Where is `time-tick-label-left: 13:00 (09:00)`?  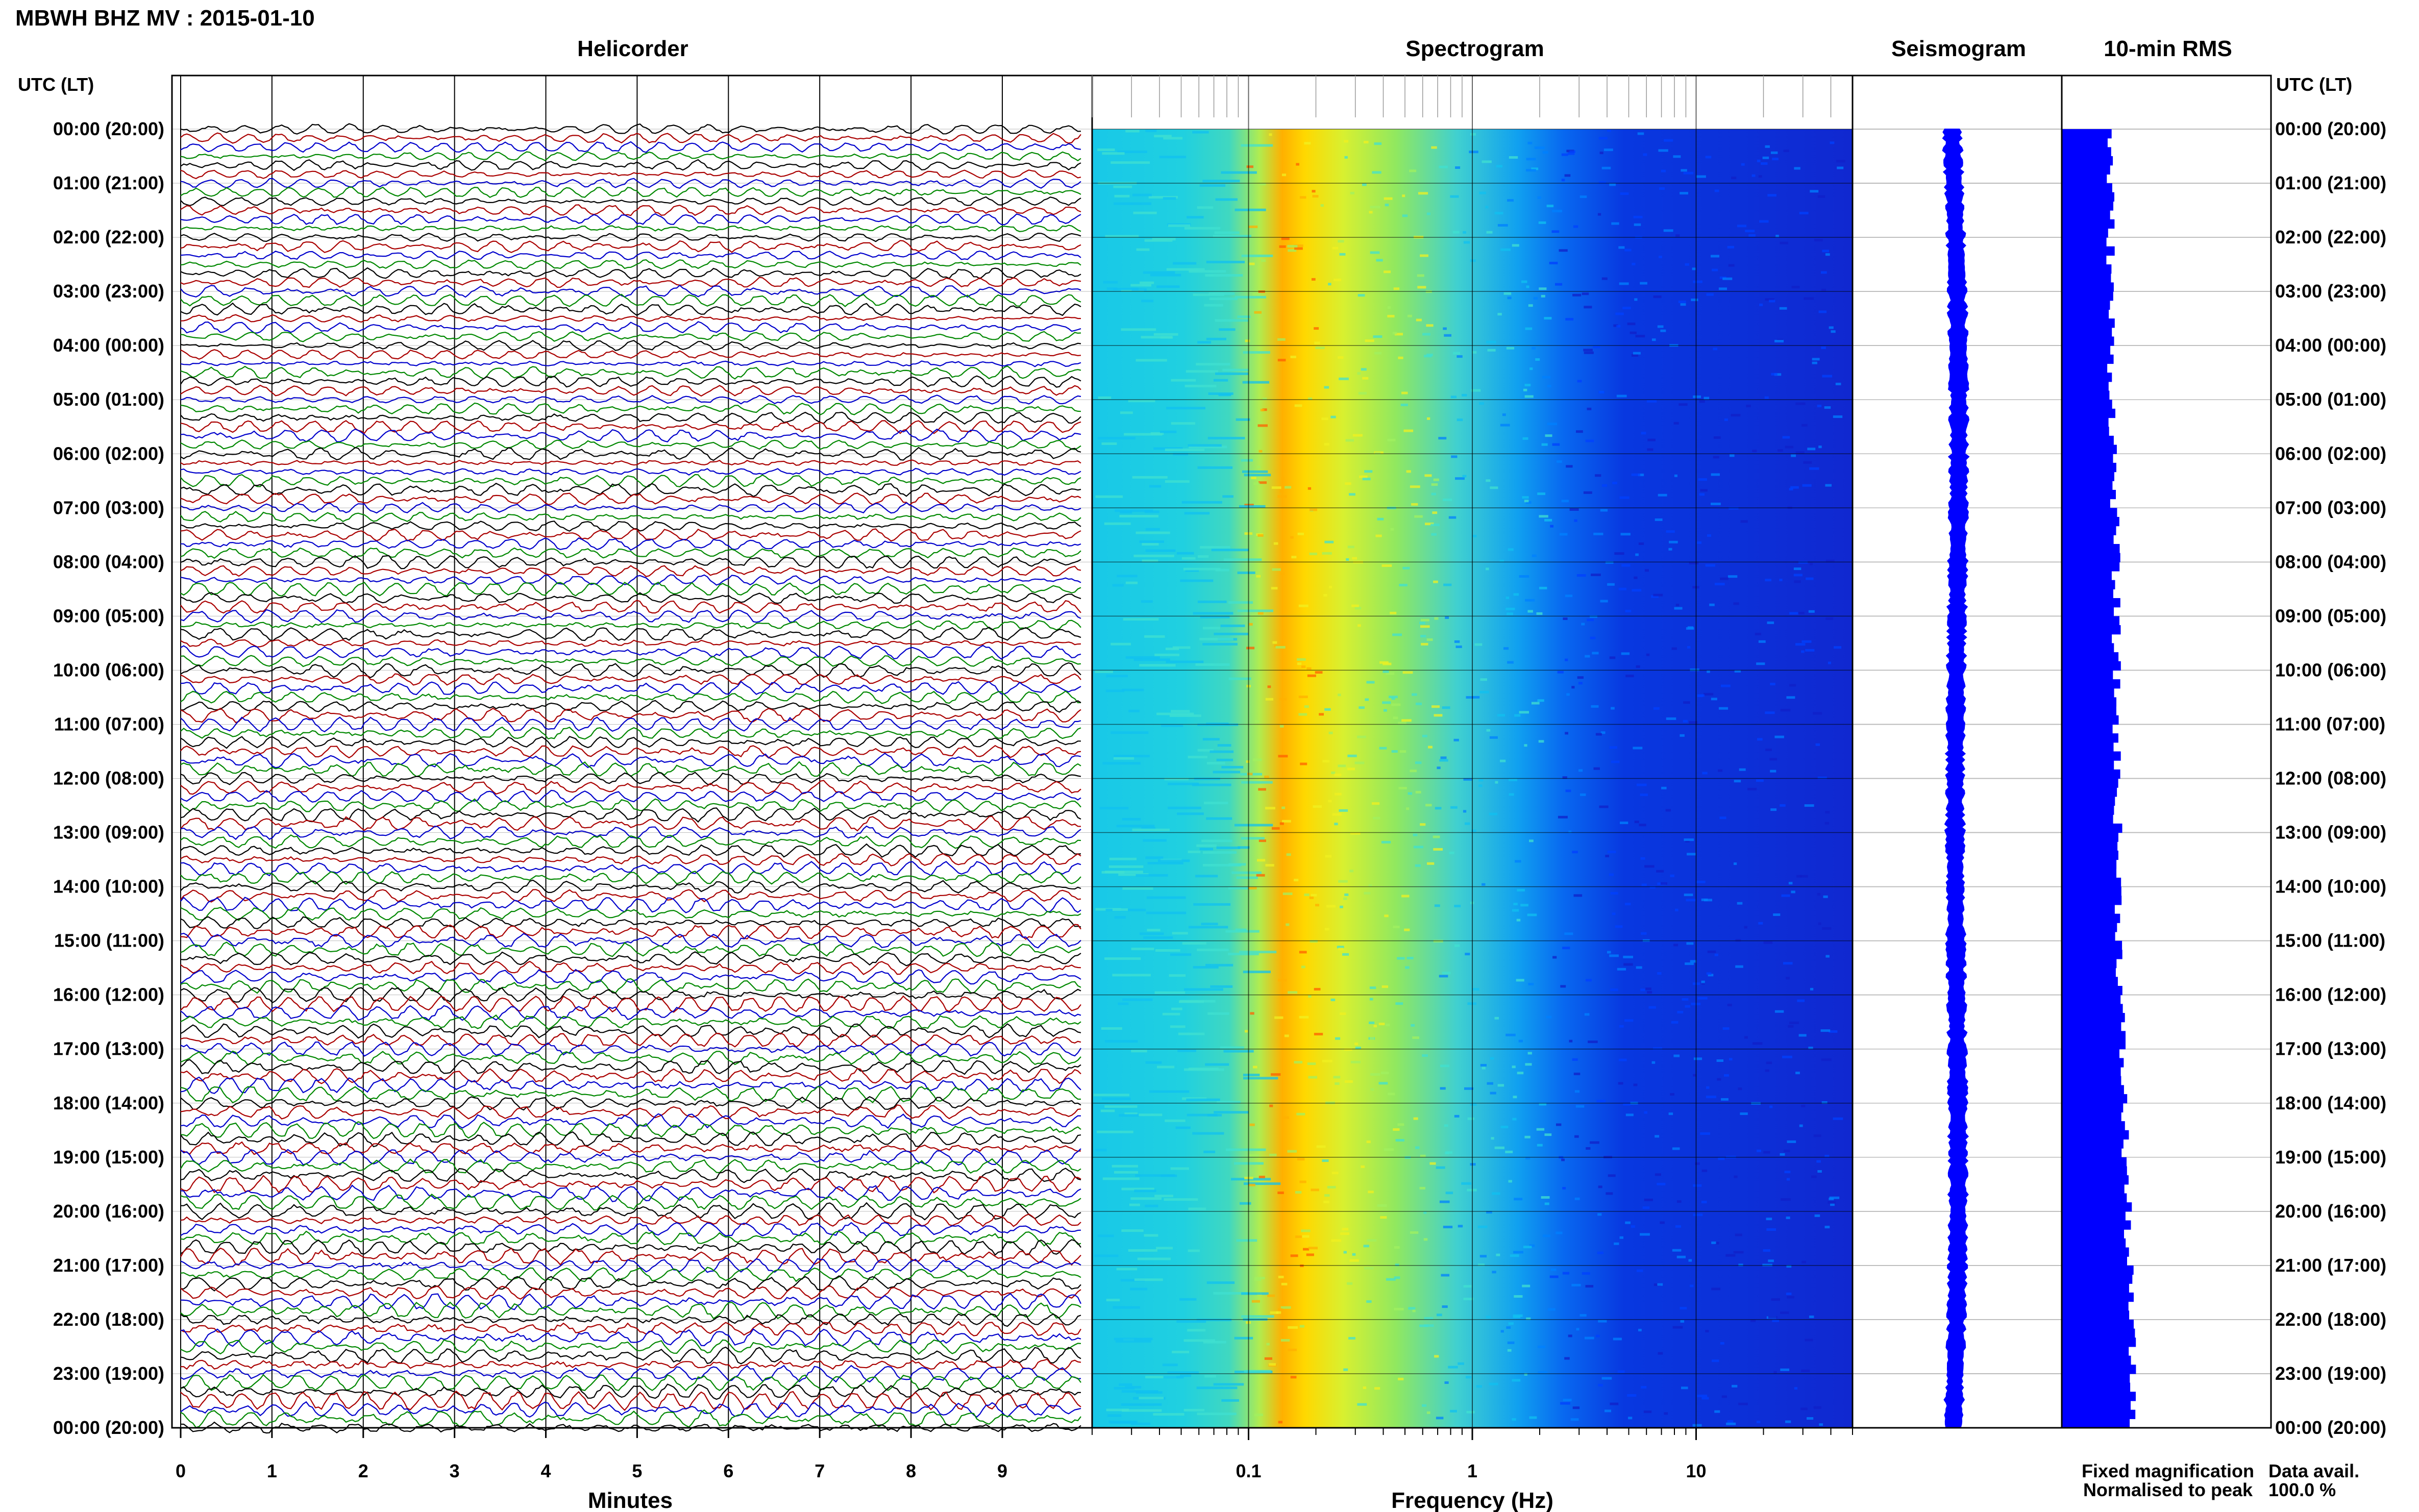
time-tick-label-left: 13:00 (09:00) is located at coordinates (108, 832).